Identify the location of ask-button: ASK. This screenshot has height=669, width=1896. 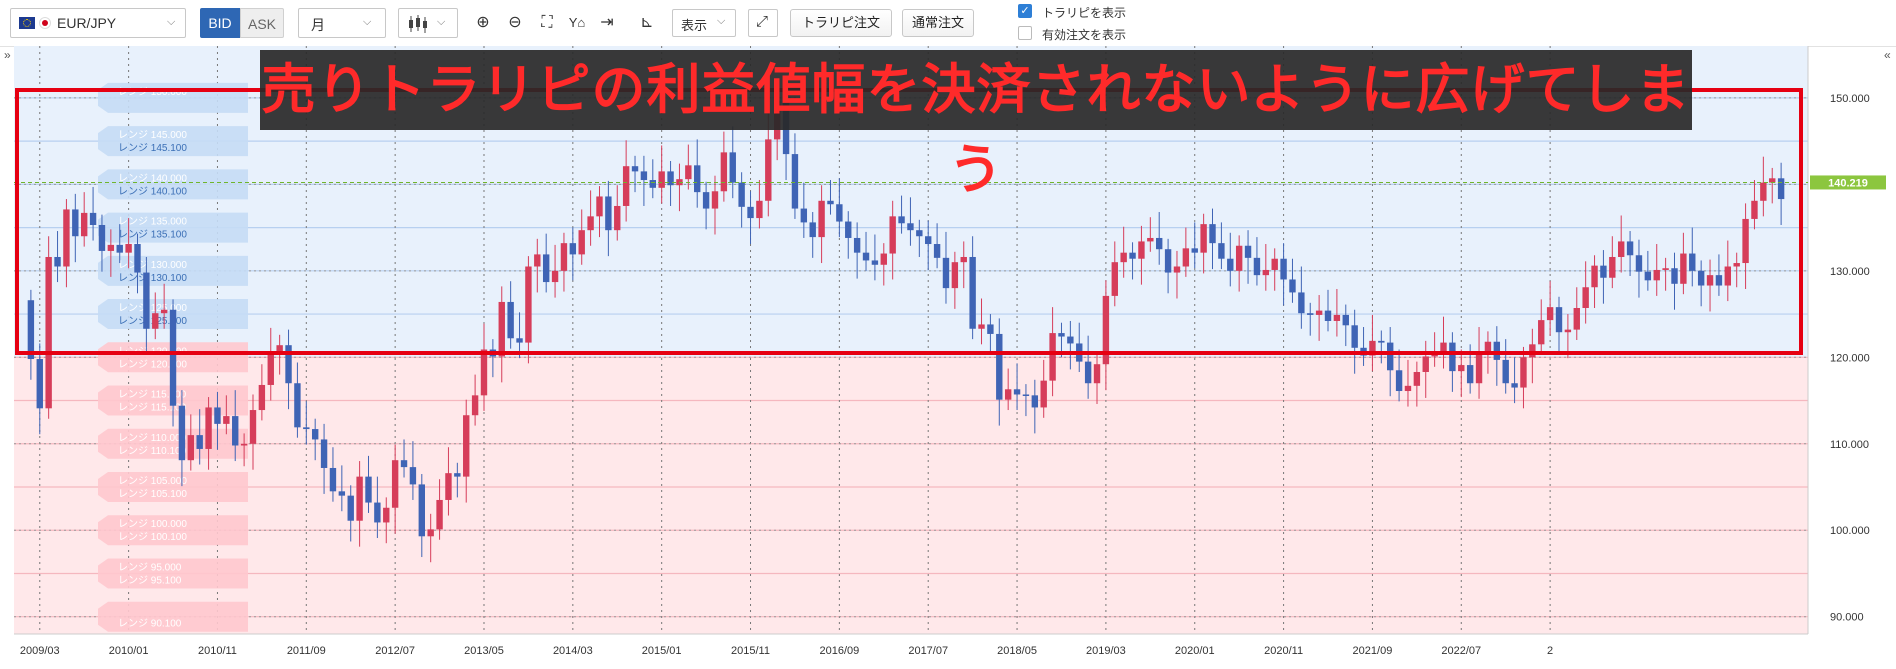
(262, 23).